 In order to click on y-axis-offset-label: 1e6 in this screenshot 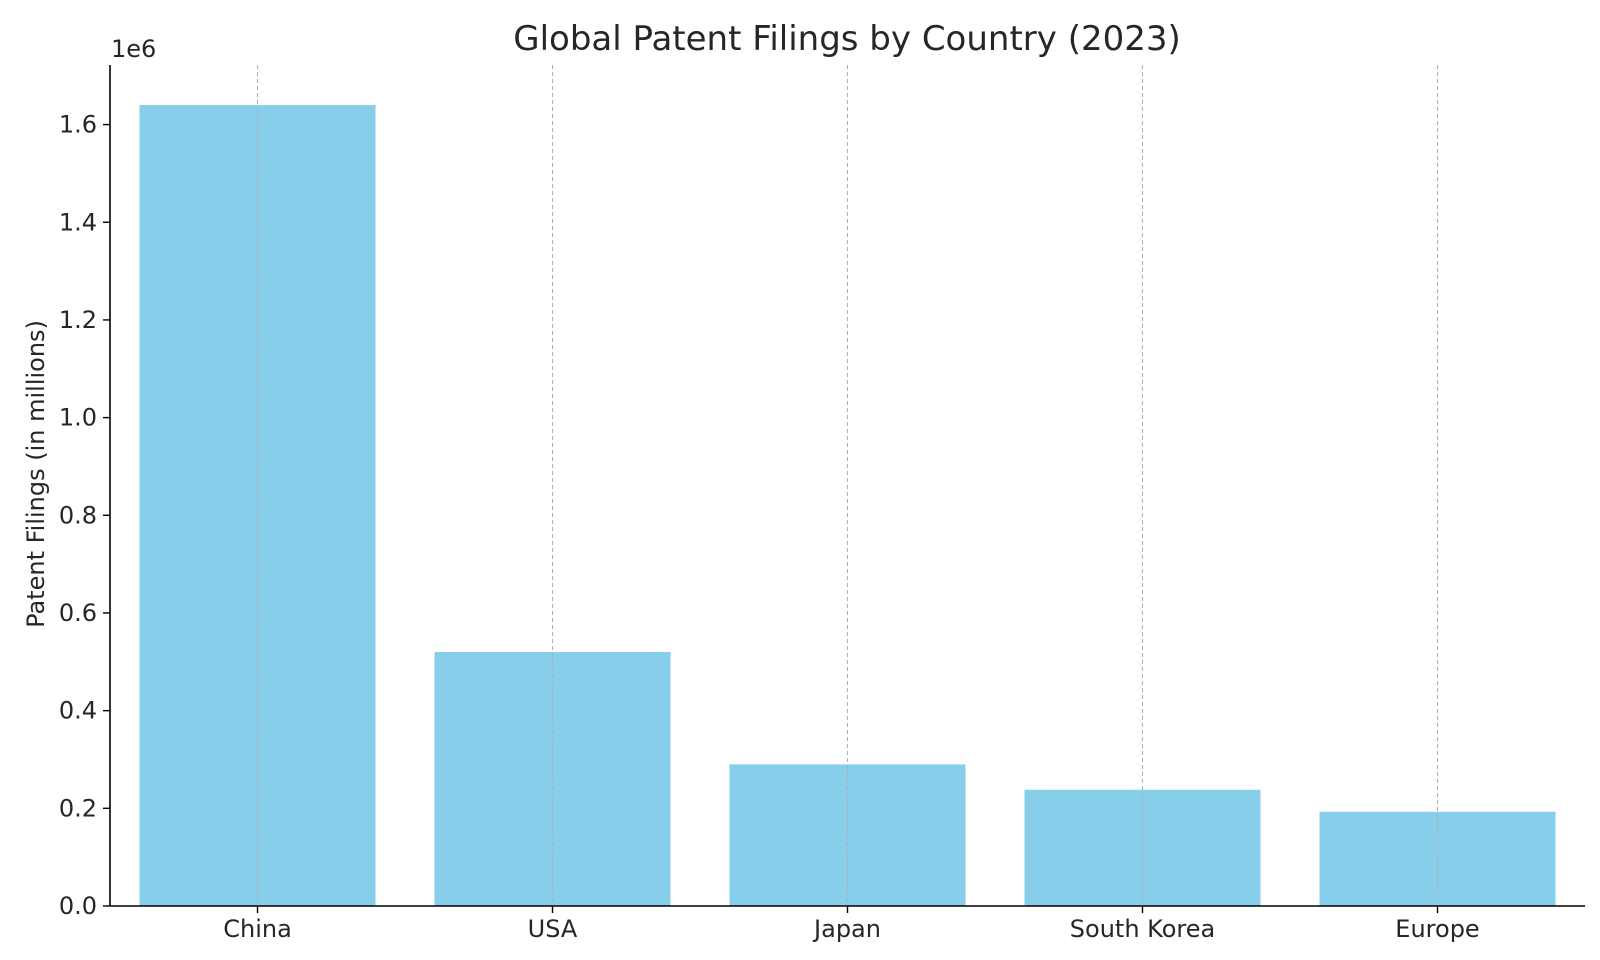, I will do `click(133, 49)`.